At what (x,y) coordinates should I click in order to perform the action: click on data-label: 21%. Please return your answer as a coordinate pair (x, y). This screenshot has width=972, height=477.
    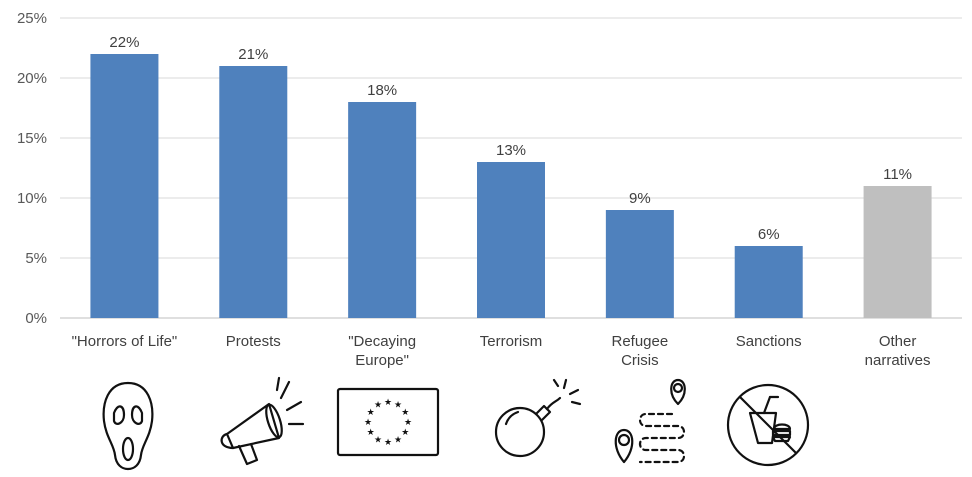
    Looking at the image, I should click on (253, 54).